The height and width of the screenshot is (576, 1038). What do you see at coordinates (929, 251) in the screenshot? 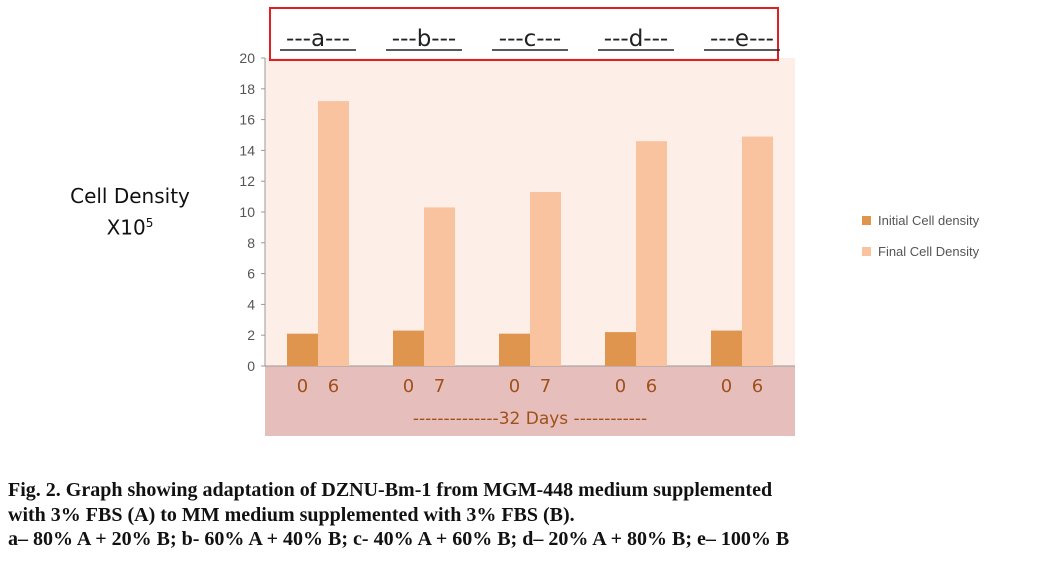
I see `legend-label-final: Final Cell Density` at bounding box center [929, 251].